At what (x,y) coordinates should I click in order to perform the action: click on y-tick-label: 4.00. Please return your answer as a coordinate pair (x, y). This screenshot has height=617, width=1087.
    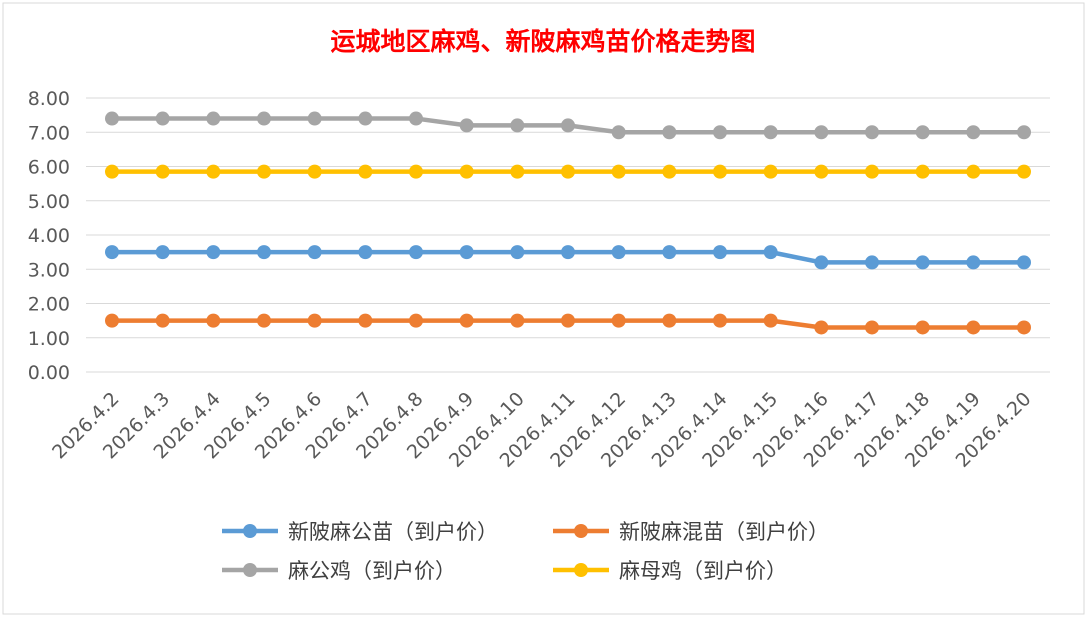
    Looking at the image, I should click on (49, 236).